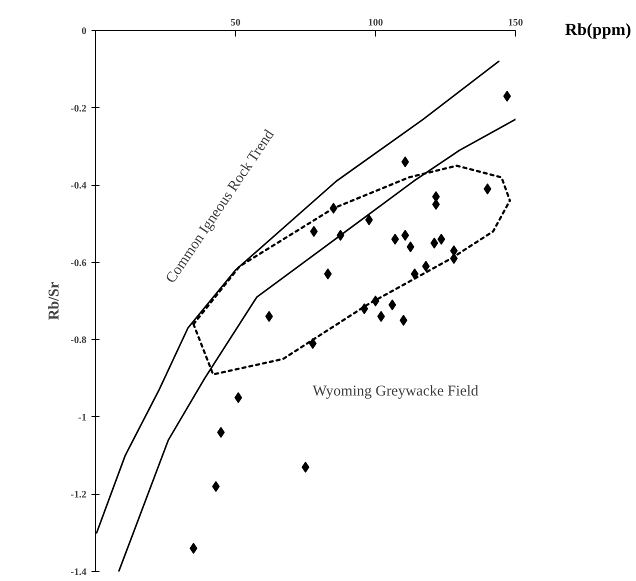  Describe the element at coordinates (78, 263) in the screenshot. I see `y-tick-label: -0.6` at that location.